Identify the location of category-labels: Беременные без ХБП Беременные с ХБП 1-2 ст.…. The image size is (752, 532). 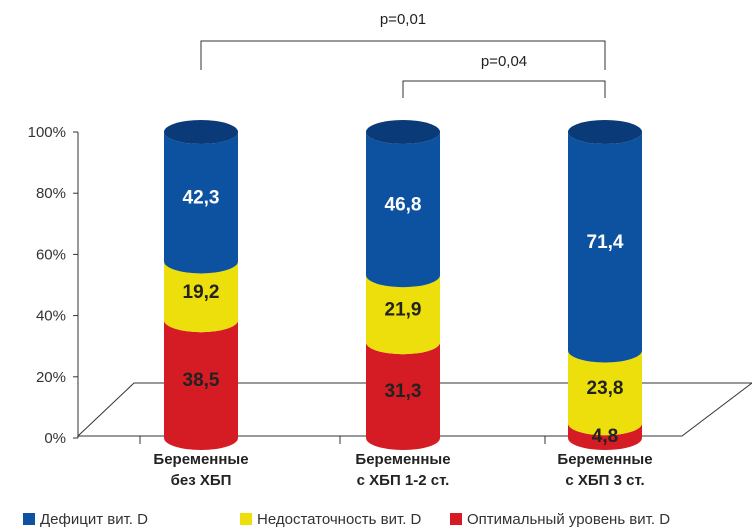
(402, 470).